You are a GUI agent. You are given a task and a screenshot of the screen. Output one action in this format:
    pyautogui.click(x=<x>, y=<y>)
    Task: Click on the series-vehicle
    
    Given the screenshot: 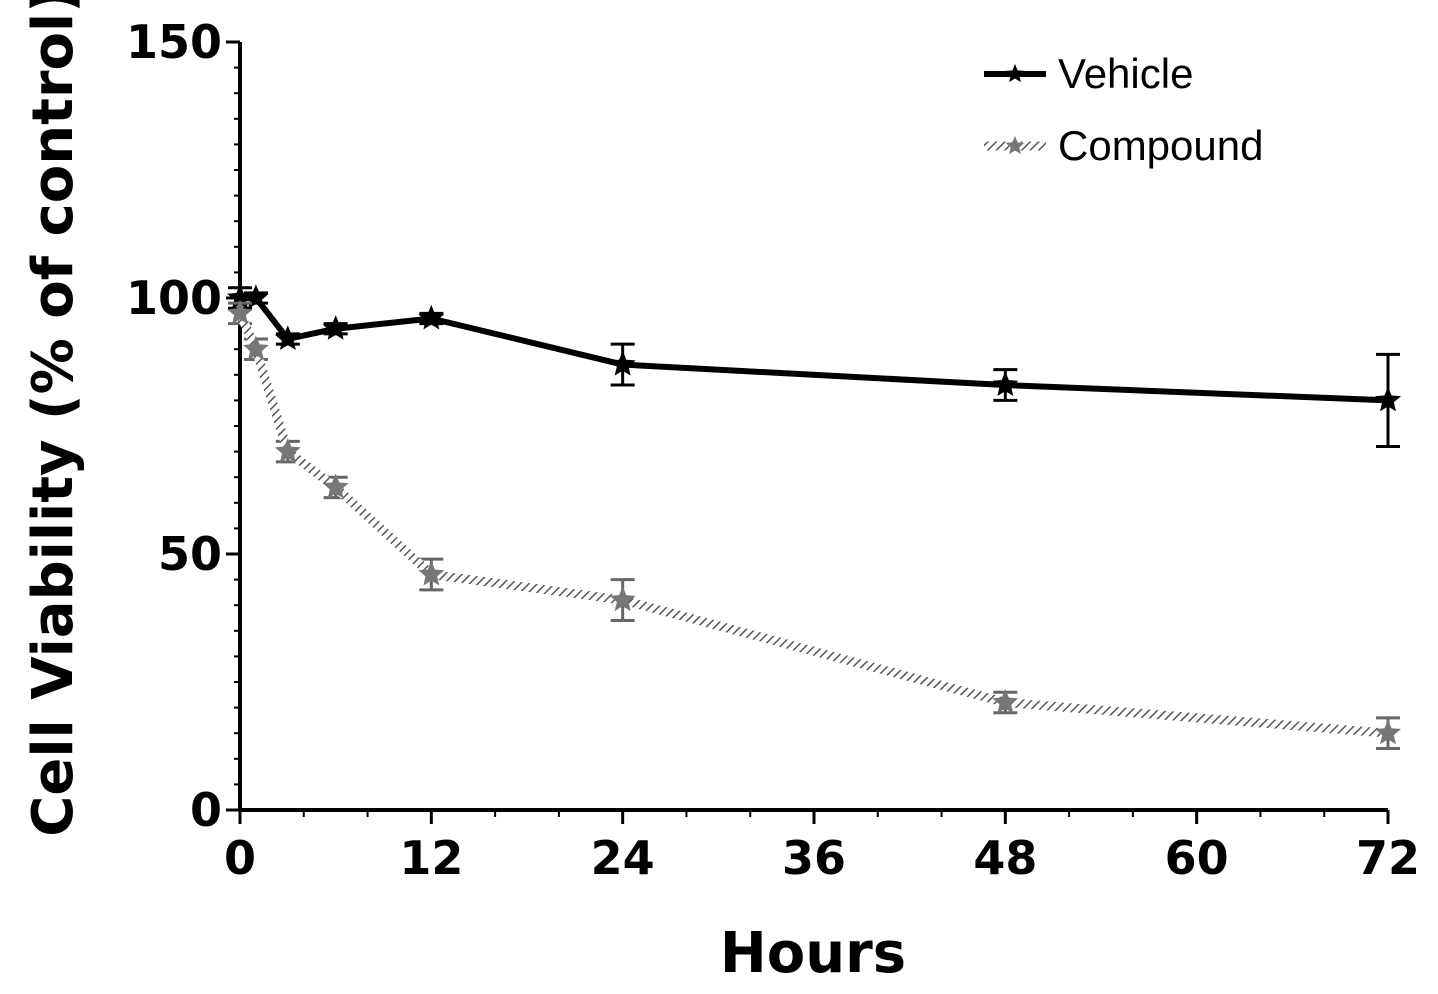 What is the action you would take?
    pyautogui.click(x=814, y=366)
    